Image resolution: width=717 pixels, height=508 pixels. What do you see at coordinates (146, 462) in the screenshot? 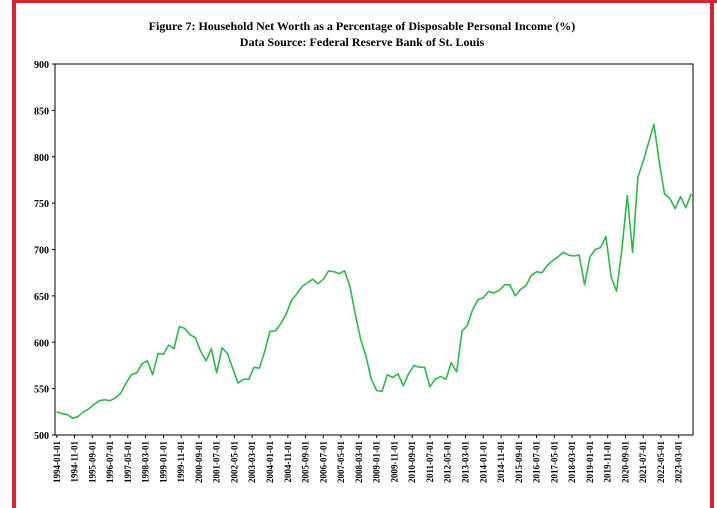
I see `x-tick-label: 1998-03-01` at bounding box center [146, 462].